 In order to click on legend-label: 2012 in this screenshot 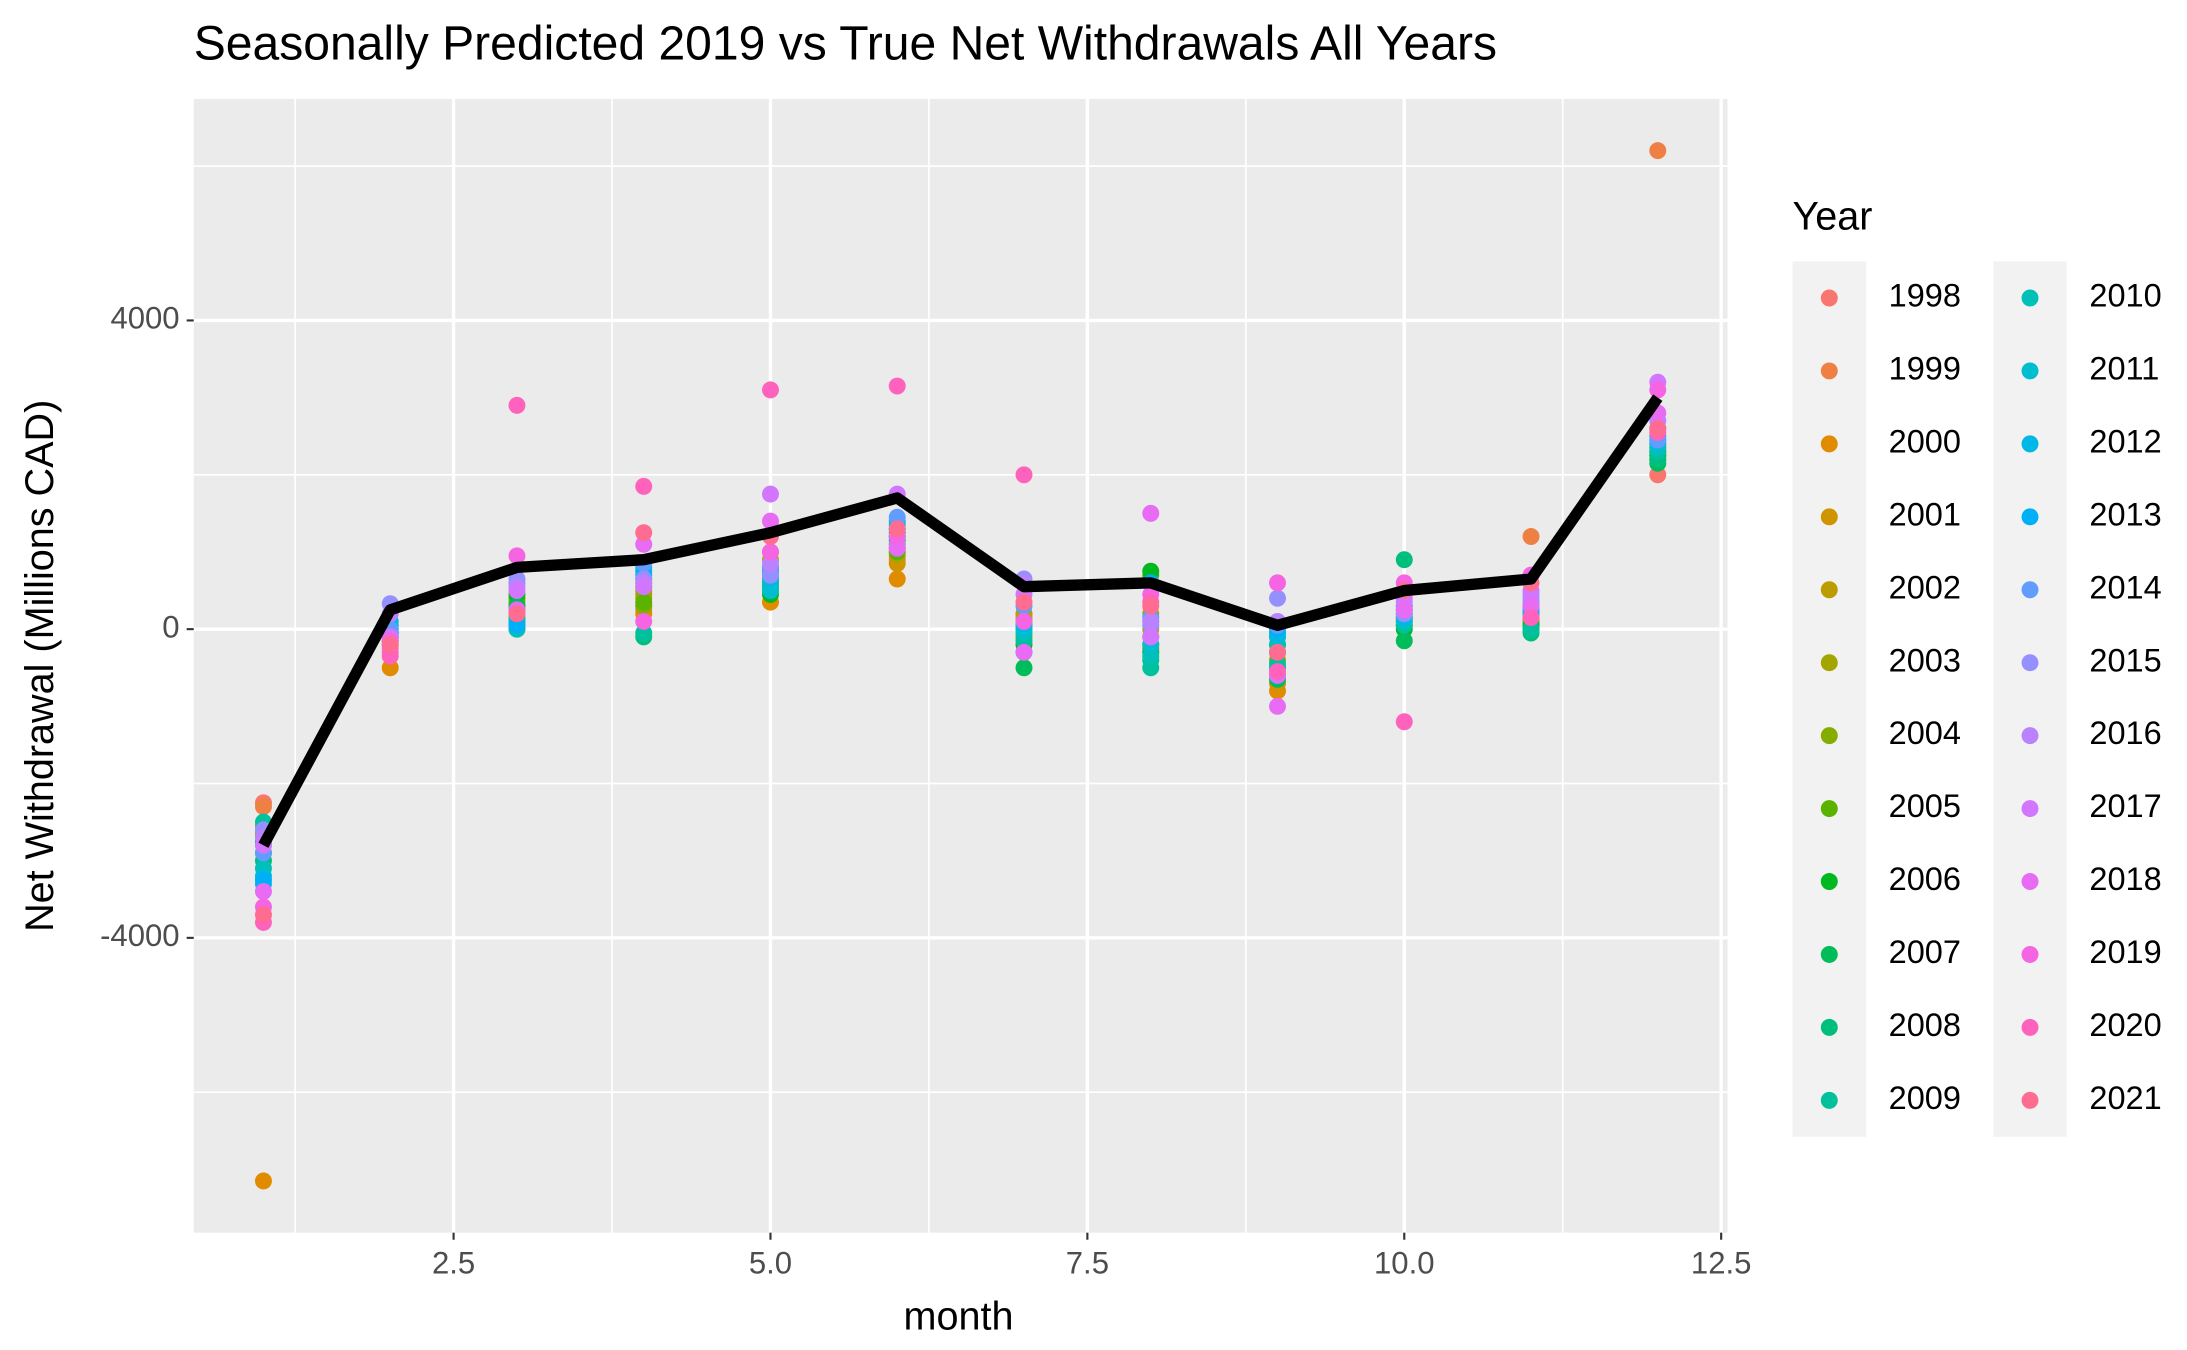, I will do `click(2125, 441)`.